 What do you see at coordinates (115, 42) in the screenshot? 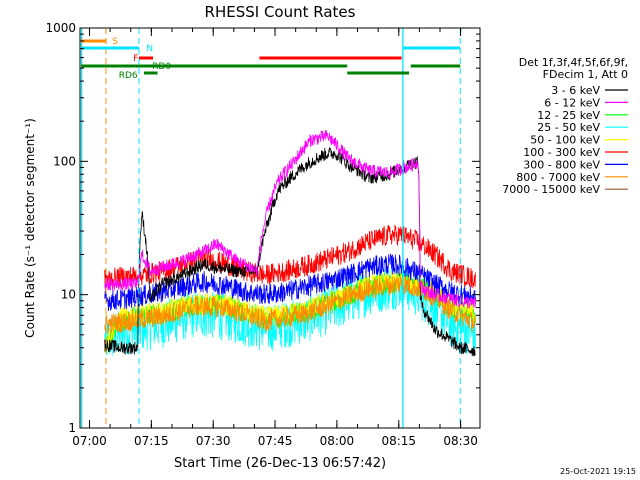
I see `marker-label-s: S` at bounding box center [115, 42].